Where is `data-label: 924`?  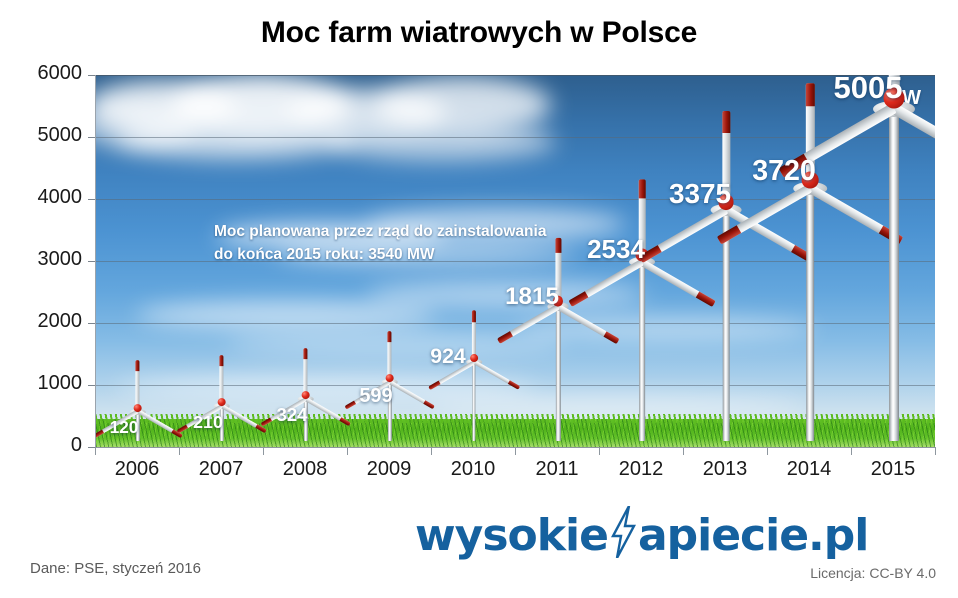
data-label: 924 is located at coordinates (448, 355).